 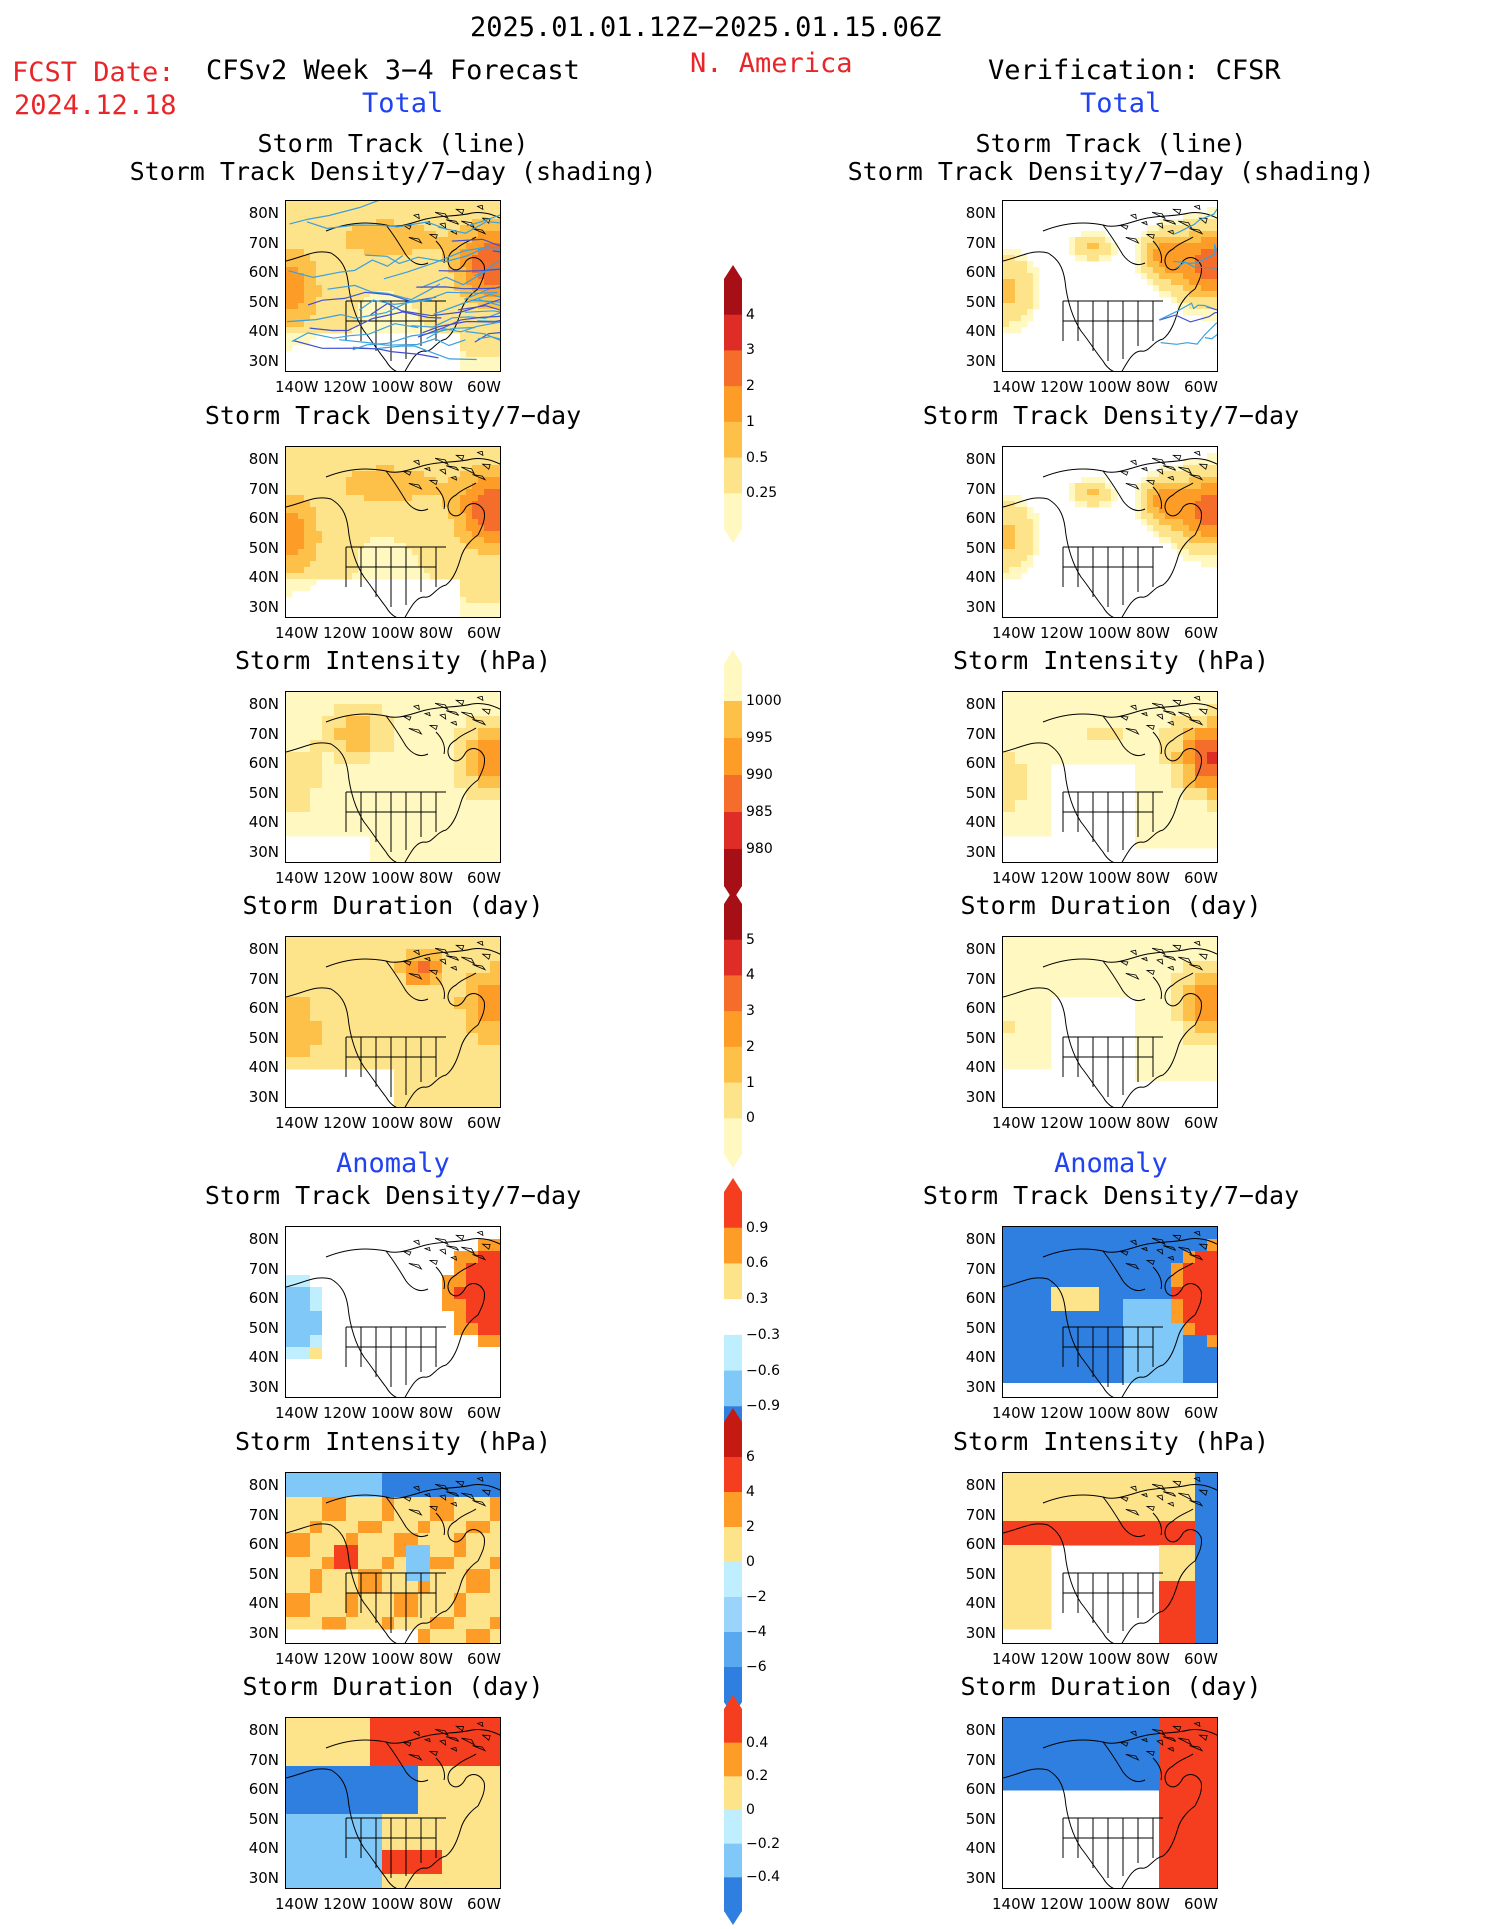 What do you see at coordinates (1014, 387) in the screenshot?
I see `right-map-1-lon-label: 140W` at bounding box center [1014, 387].